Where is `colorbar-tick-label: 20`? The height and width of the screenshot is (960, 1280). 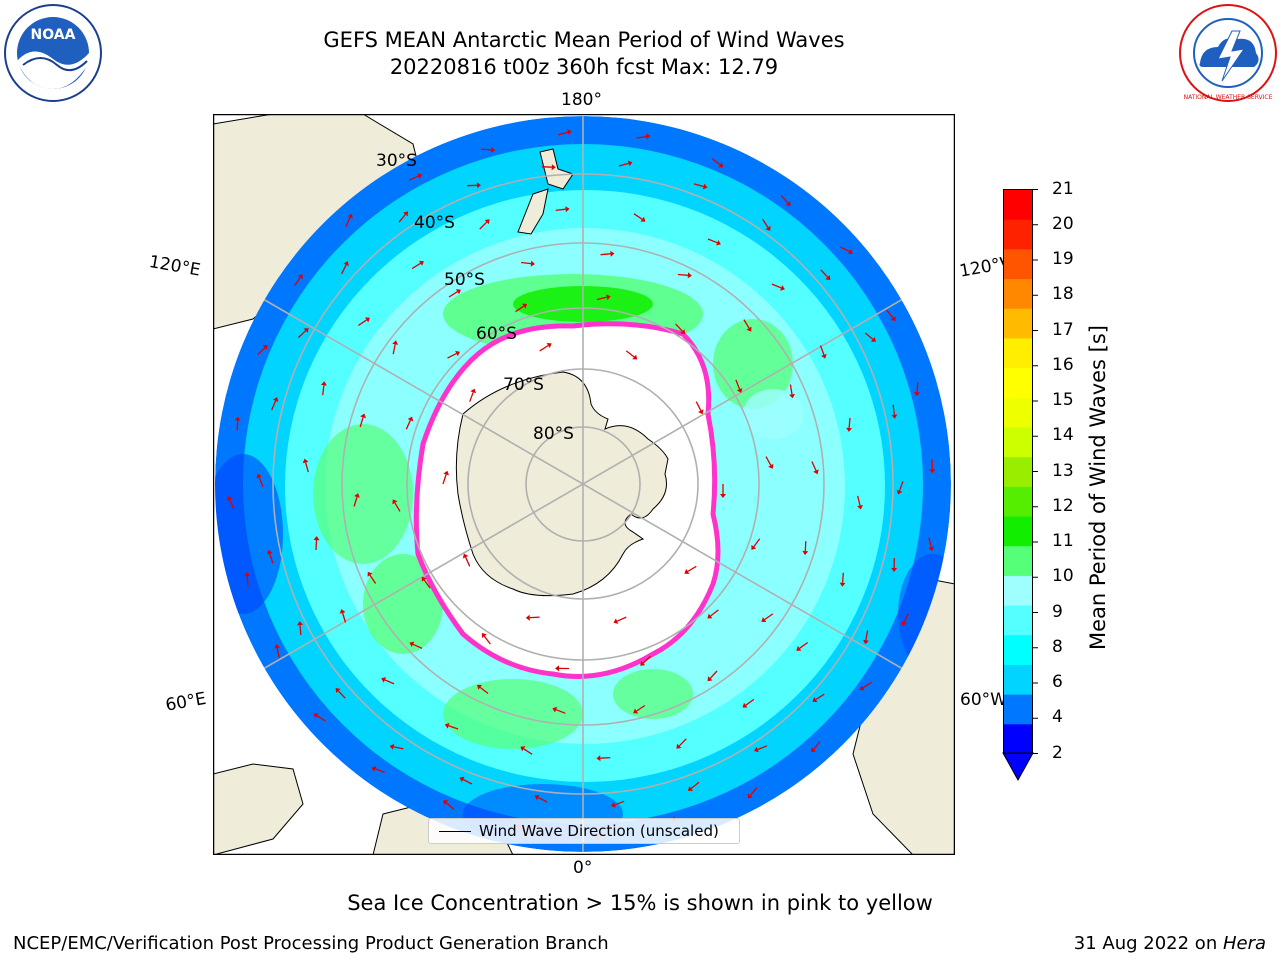
colorbar-tick-label: 20 is located at coordinates (1063, 223).